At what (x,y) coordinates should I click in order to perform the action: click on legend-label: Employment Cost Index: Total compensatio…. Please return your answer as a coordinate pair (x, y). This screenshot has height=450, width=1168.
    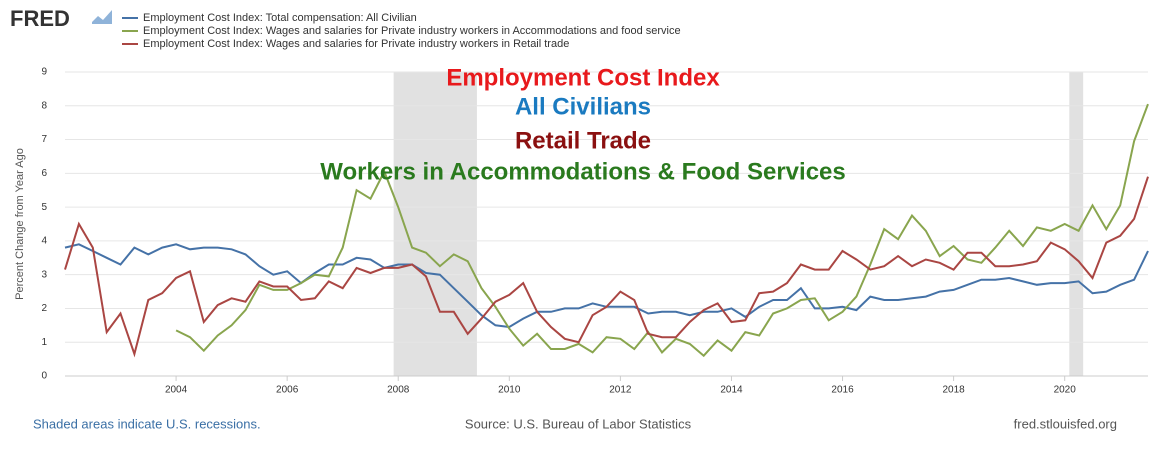
    Looking at the image, I should click on (280, 18).